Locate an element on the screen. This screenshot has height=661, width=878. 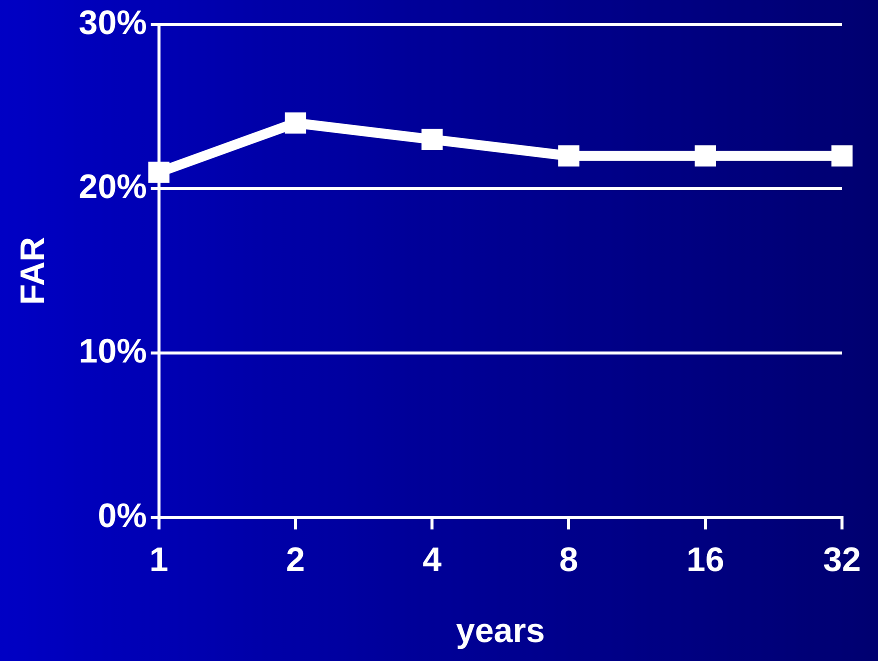
y-tick-label: 10% is located at coordinates (112, 351).